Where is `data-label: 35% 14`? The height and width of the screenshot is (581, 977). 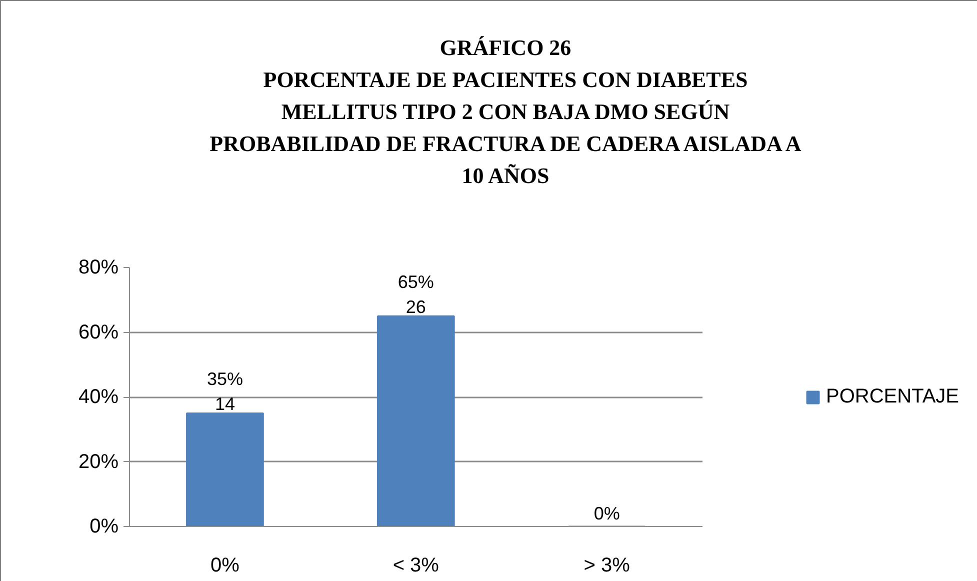
data-label: 35% 14 is located at coordinates (224, 391).